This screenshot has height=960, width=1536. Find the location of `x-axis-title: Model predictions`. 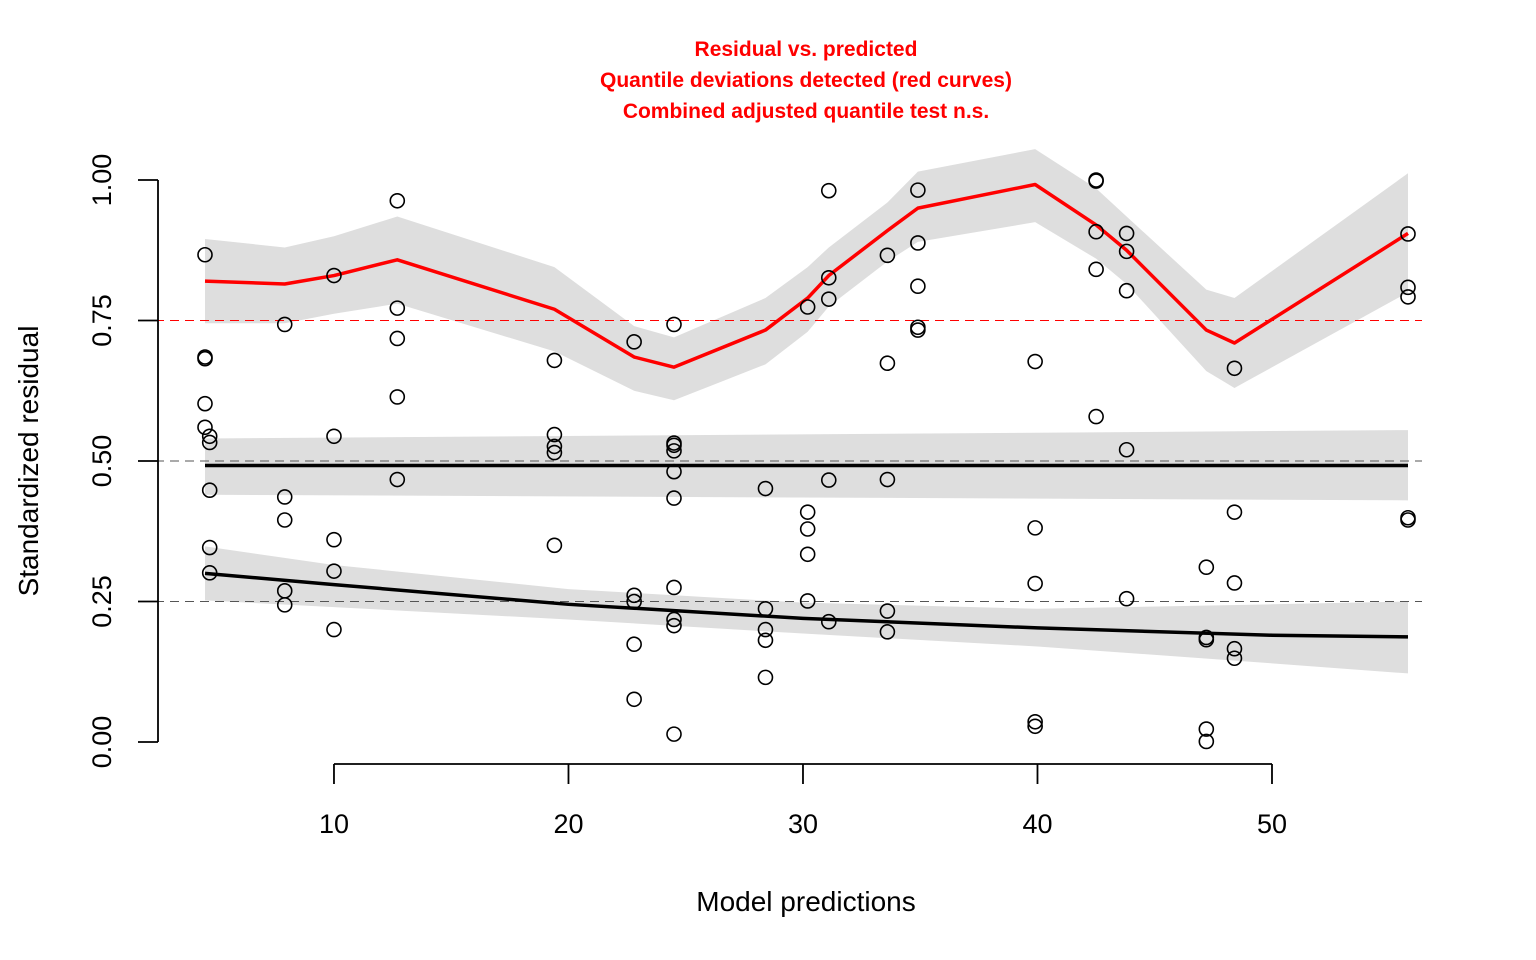

x-axis-title: Model predictions is located at coordinates (805, 901).